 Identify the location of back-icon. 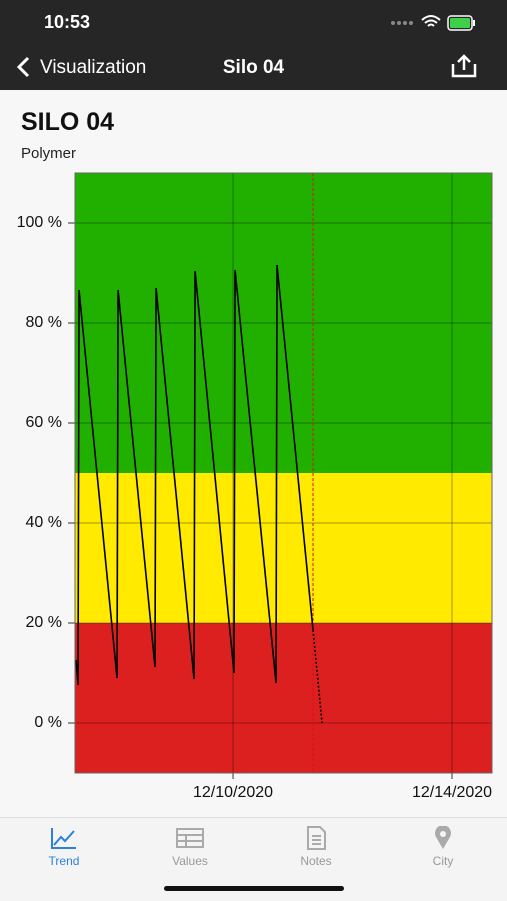
(24, 67).